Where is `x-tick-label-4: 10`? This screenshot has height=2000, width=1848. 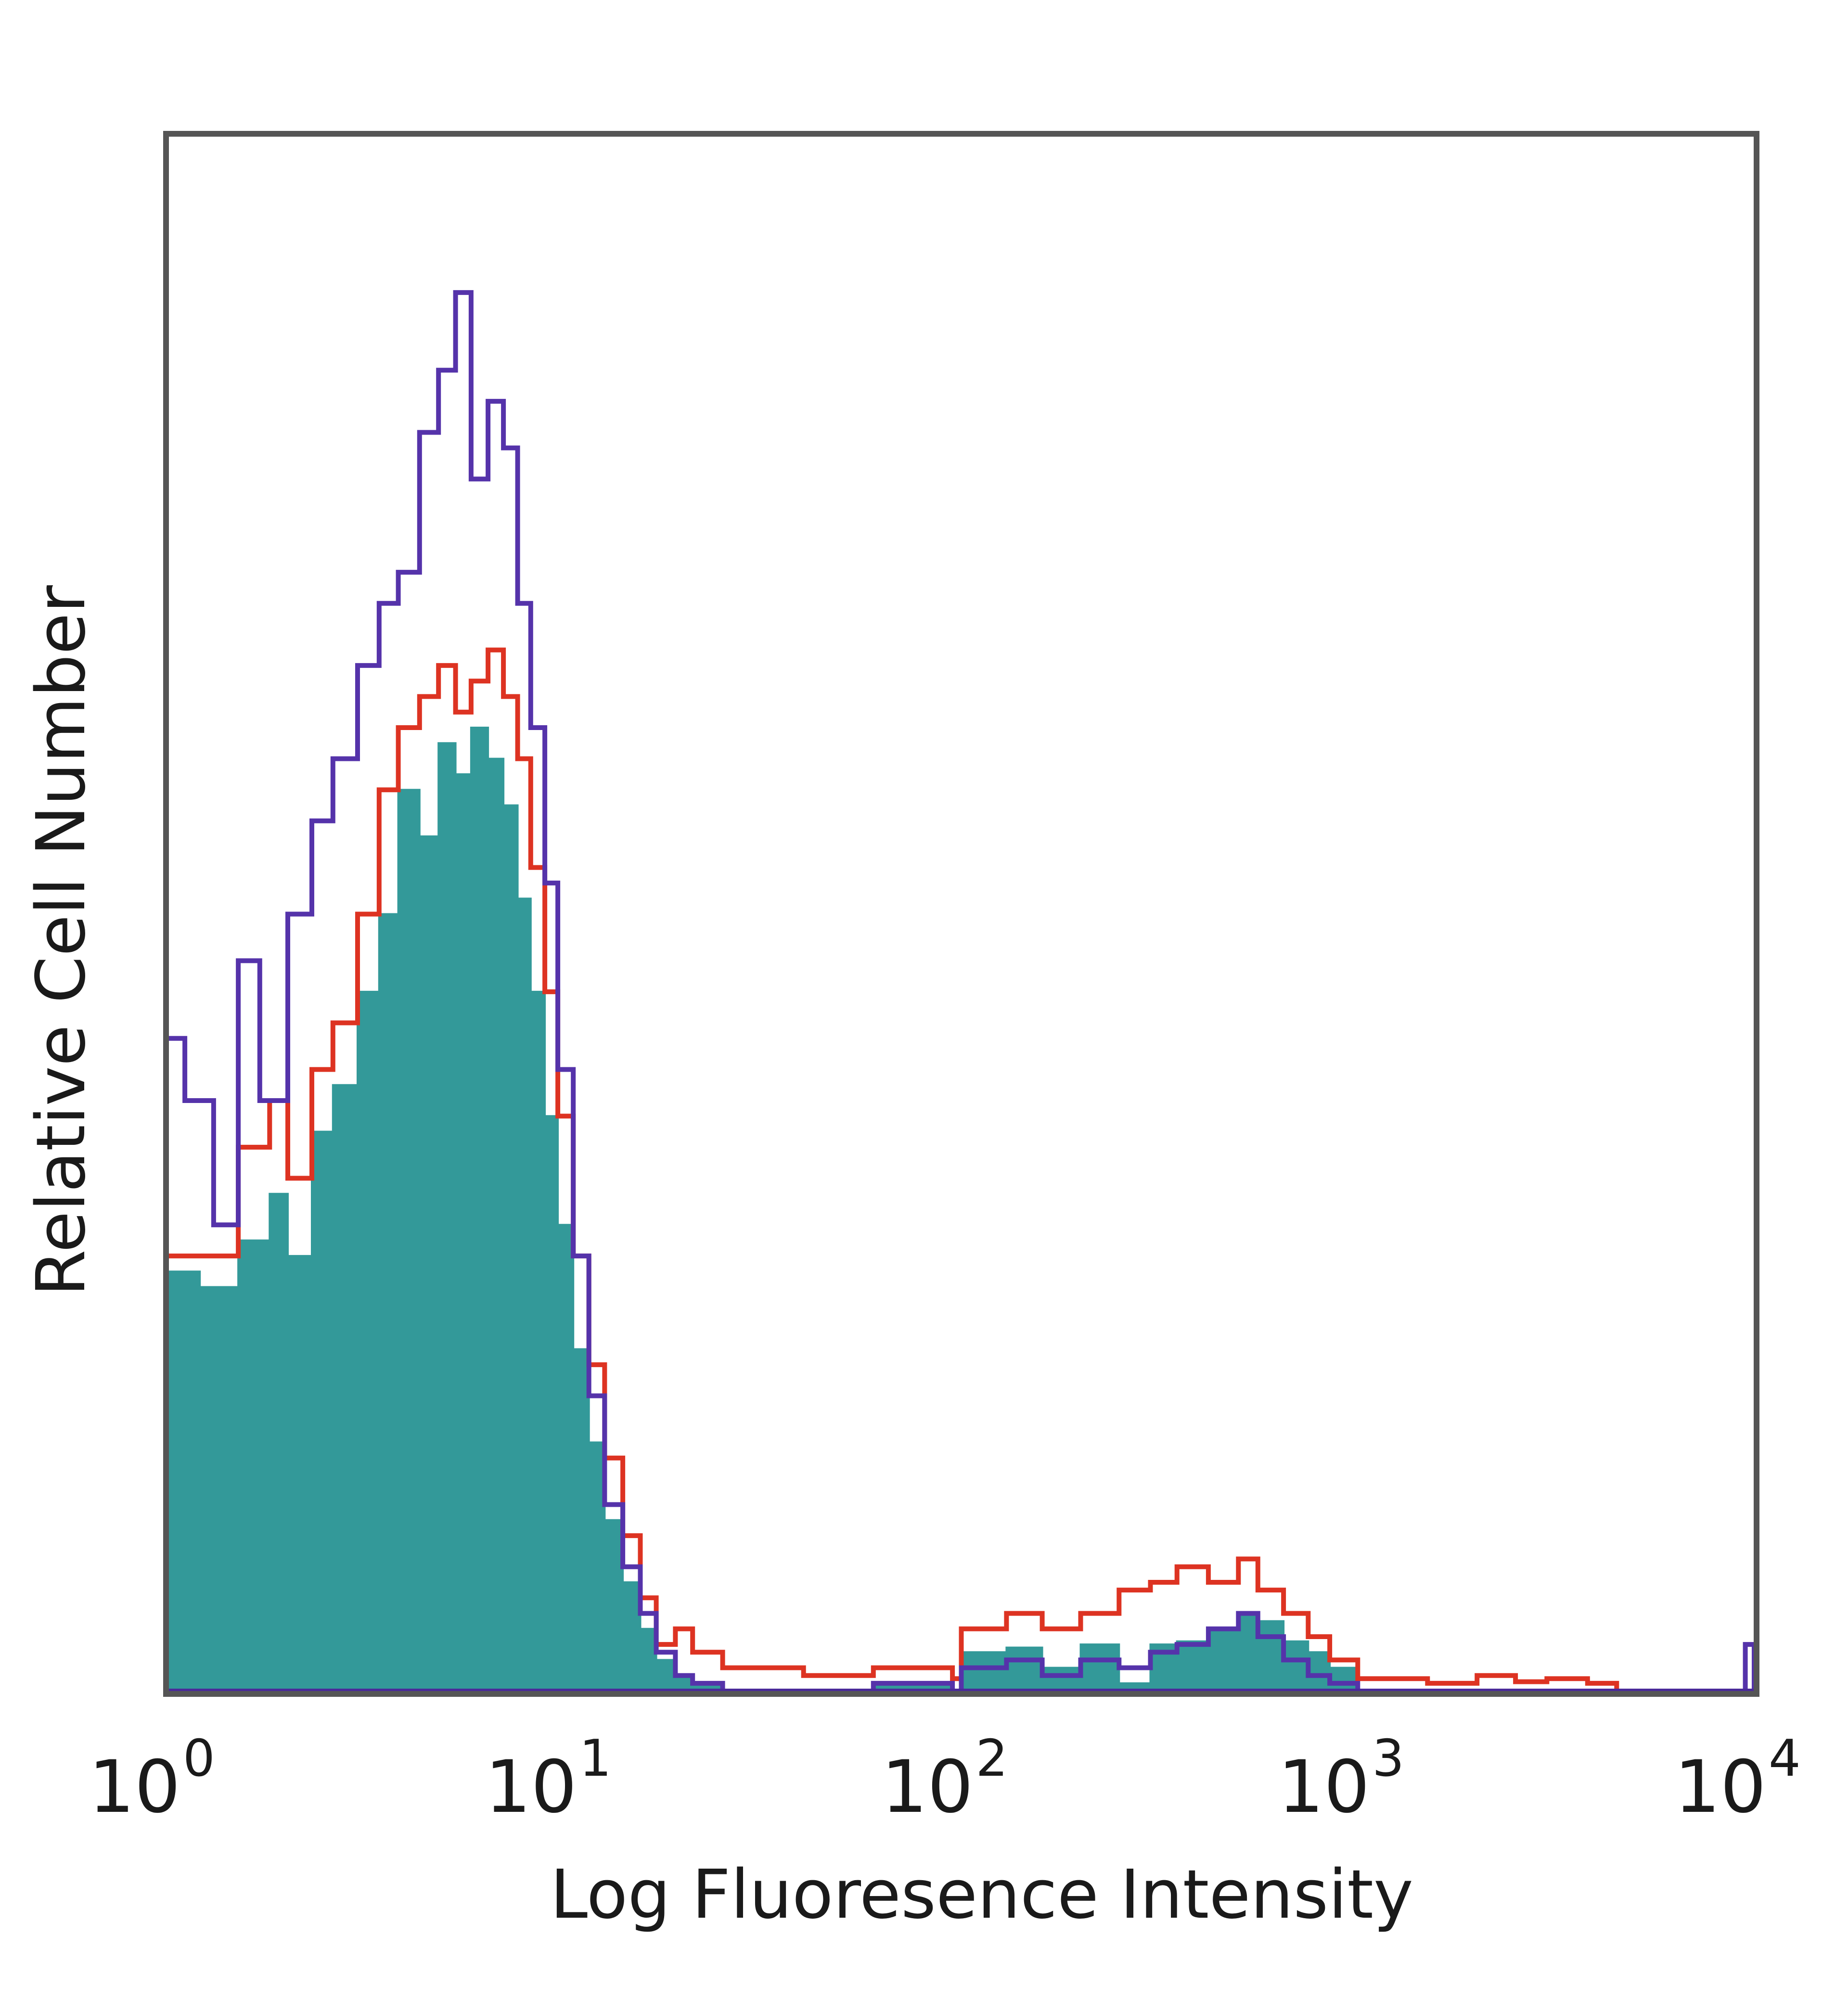 x-tick-label-4: 10 is located at coordinates (1720, 1787).